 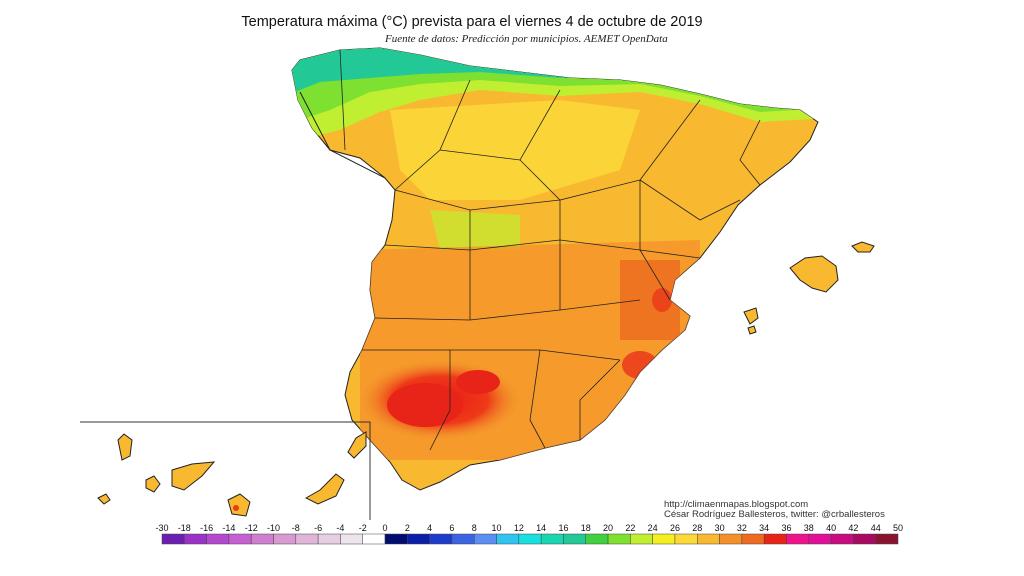 What do you see at coordinates (251, 528) in the screenshot?
I see `legend-label: -12` at bounding box center [251, 528].